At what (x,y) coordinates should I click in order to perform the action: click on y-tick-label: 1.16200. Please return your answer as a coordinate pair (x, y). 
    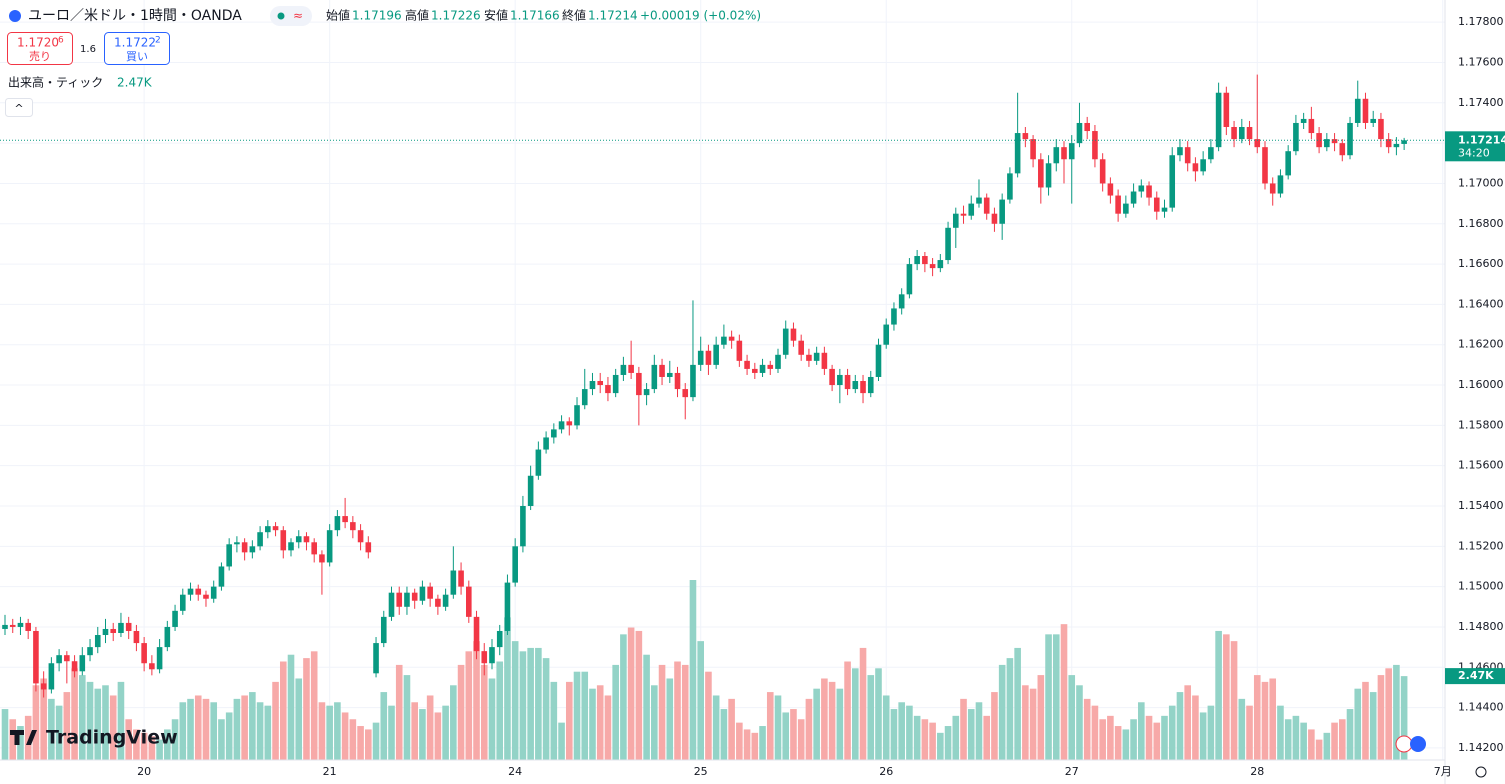
    Looking at the image, I should click on (1481, 344).